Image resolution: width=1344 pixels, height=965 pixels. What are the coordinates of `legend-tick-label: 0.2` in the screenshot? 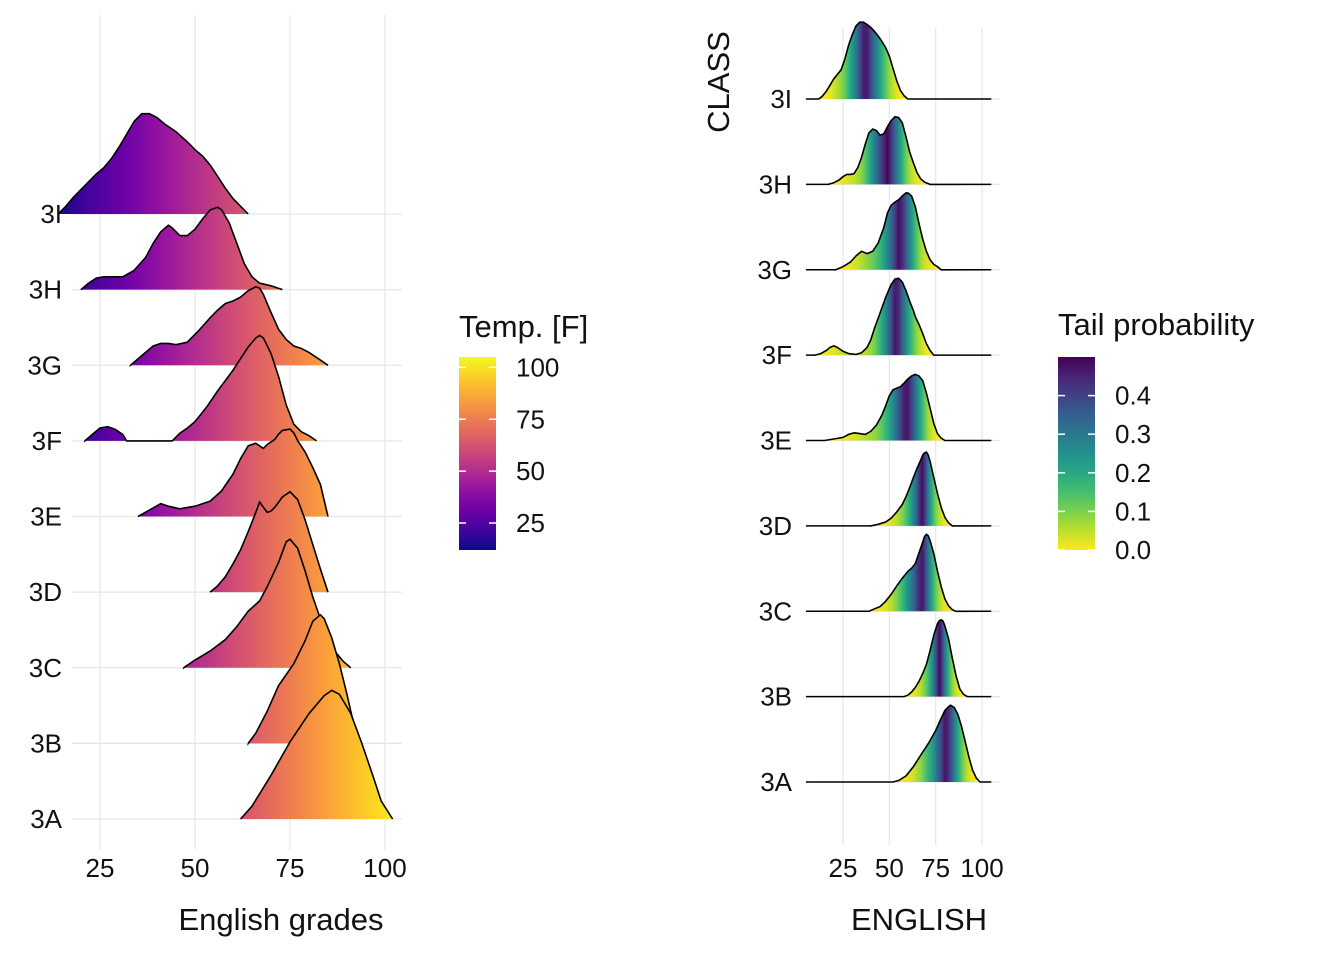 It's located at (1133, 473).